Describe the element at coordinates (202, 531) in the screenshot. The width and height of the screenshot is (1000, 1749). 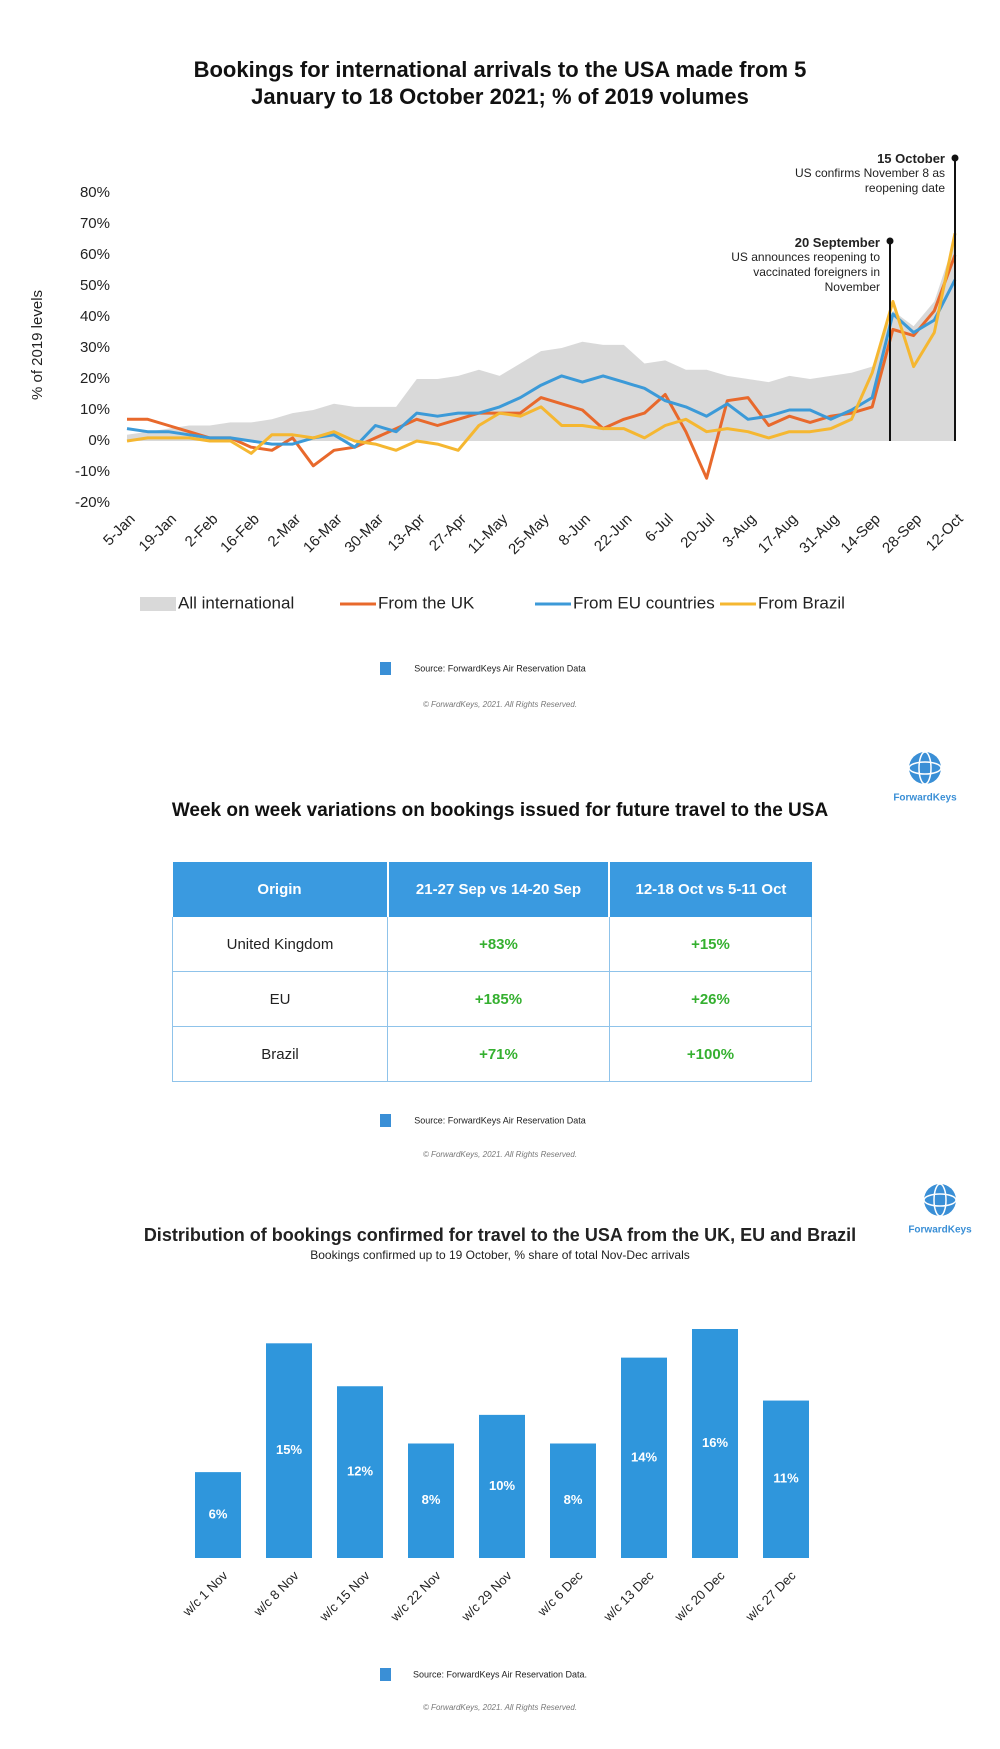
I see `x-tick-label: 2-Feb` at that location.